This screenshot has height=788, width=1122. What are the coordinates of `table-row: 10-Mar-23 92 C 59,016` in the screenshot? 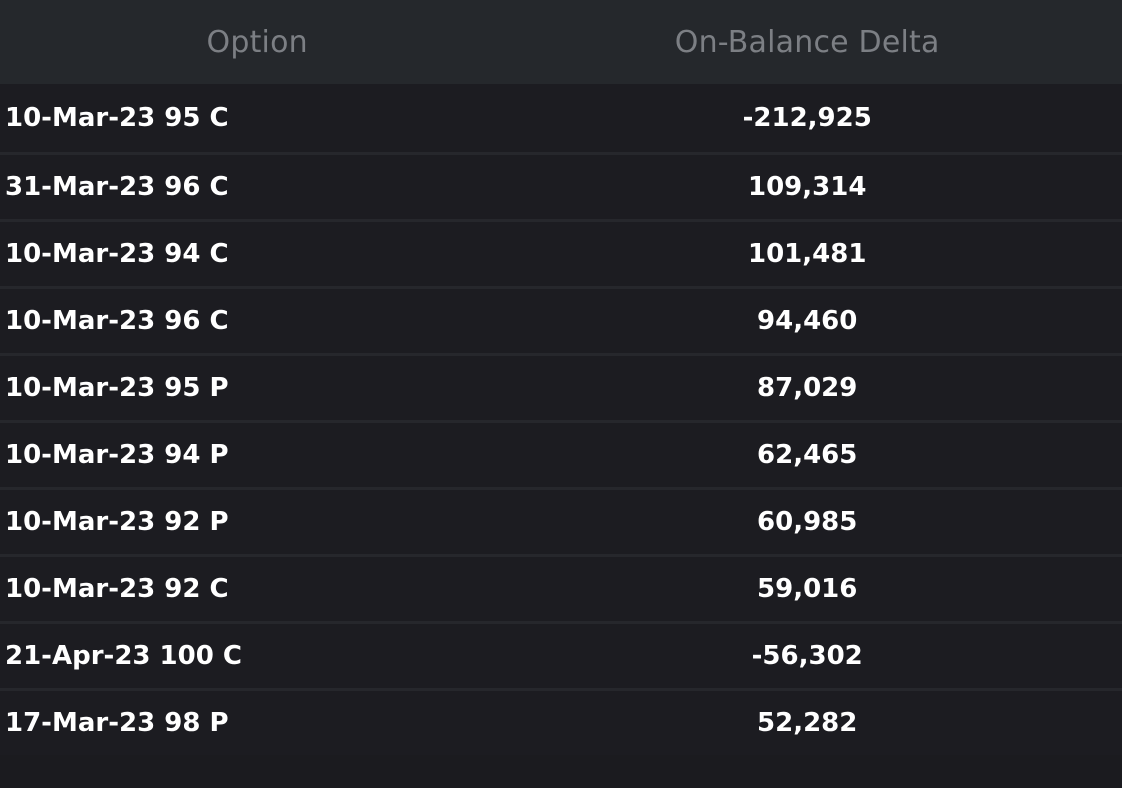 It's located at (561, 587).